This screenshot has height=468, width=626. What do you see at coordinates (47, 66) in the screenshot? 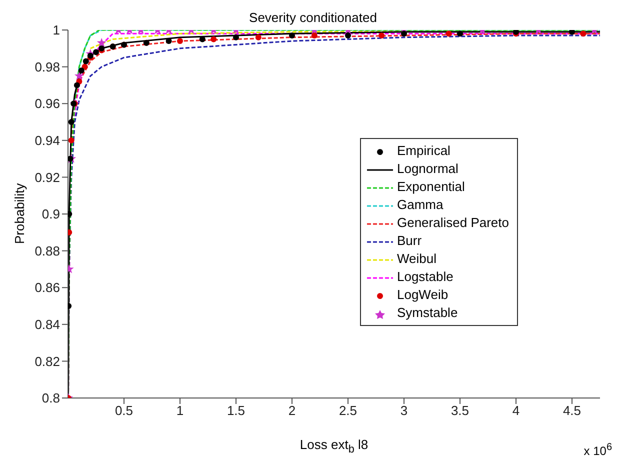
I see `y-tick-label: 0.98` at bounding box center [47, 66].